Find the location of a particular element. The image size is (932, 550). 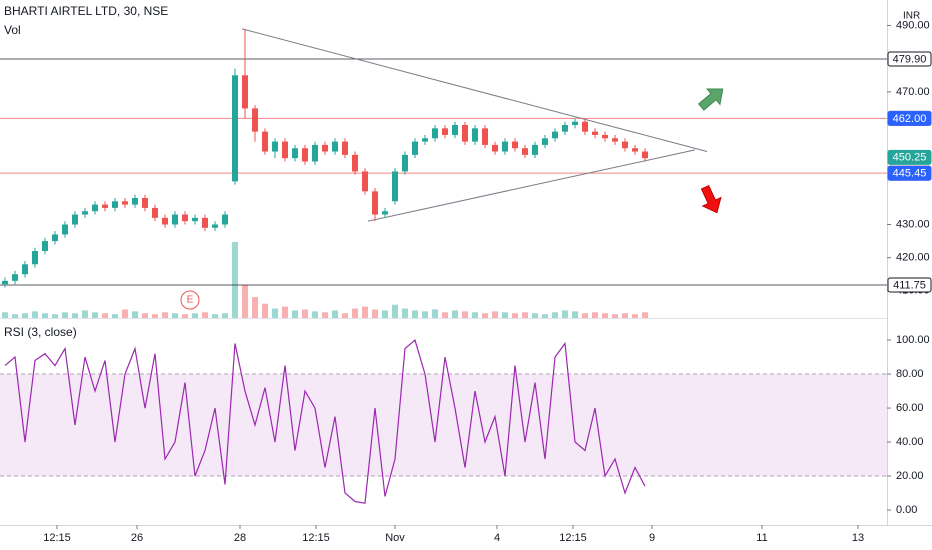

price-label: 445.45 is located at coordinates (910, 174).